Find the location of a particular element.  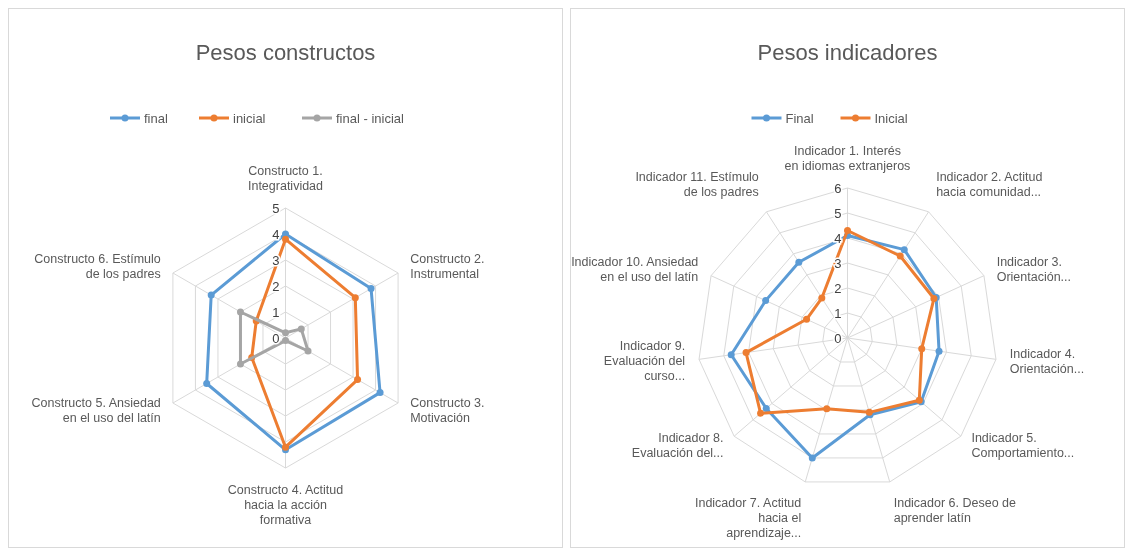

spoke-label: Indicador 6. Deseo de aprender latín is located at coordinates (955, 511).